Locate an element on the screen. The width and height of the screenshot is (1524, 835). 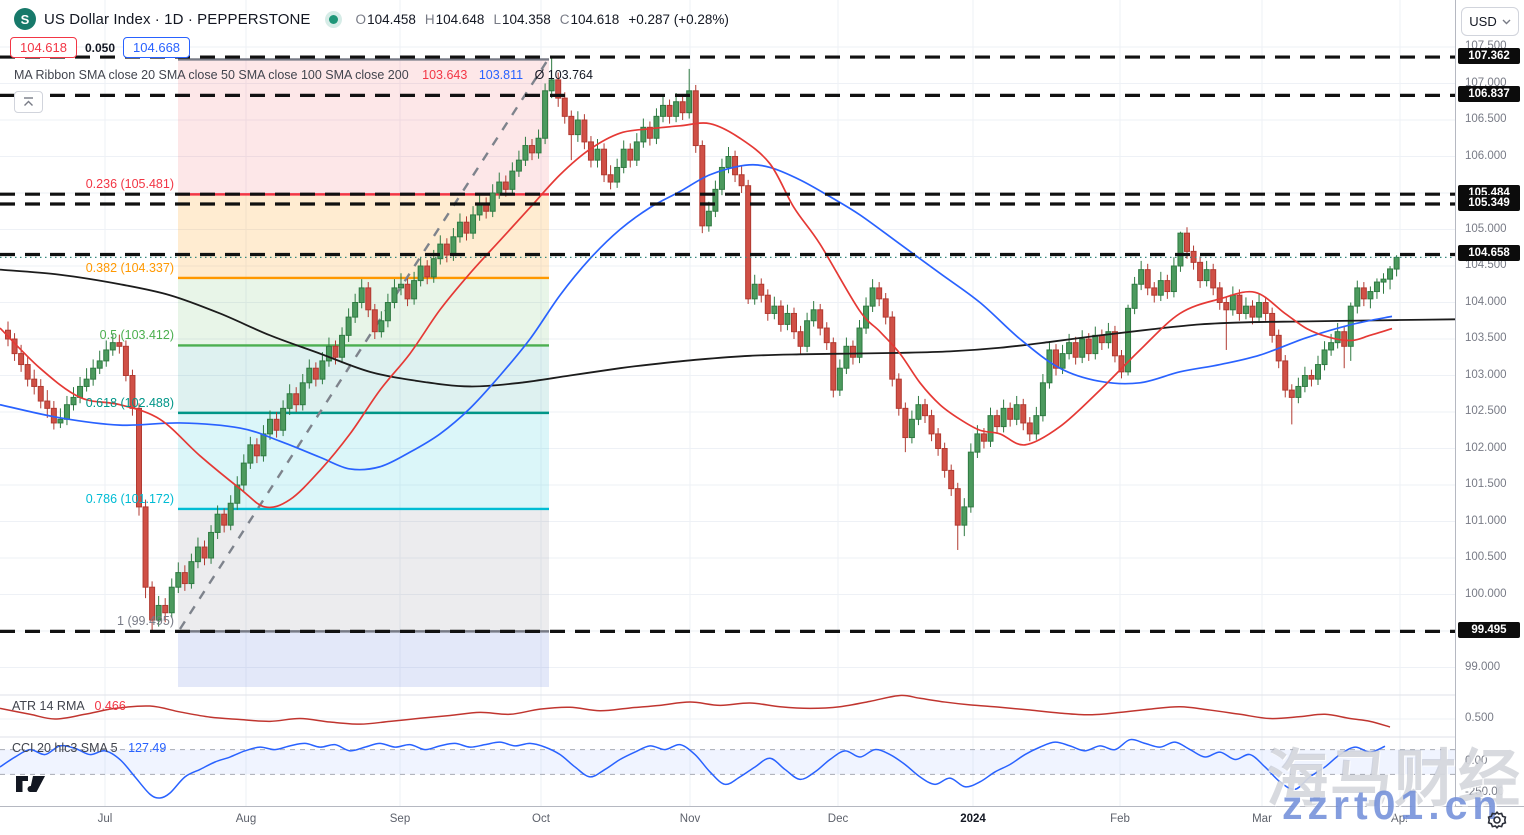
time-tick-label: 2024 is located at coordinates (973, 819).